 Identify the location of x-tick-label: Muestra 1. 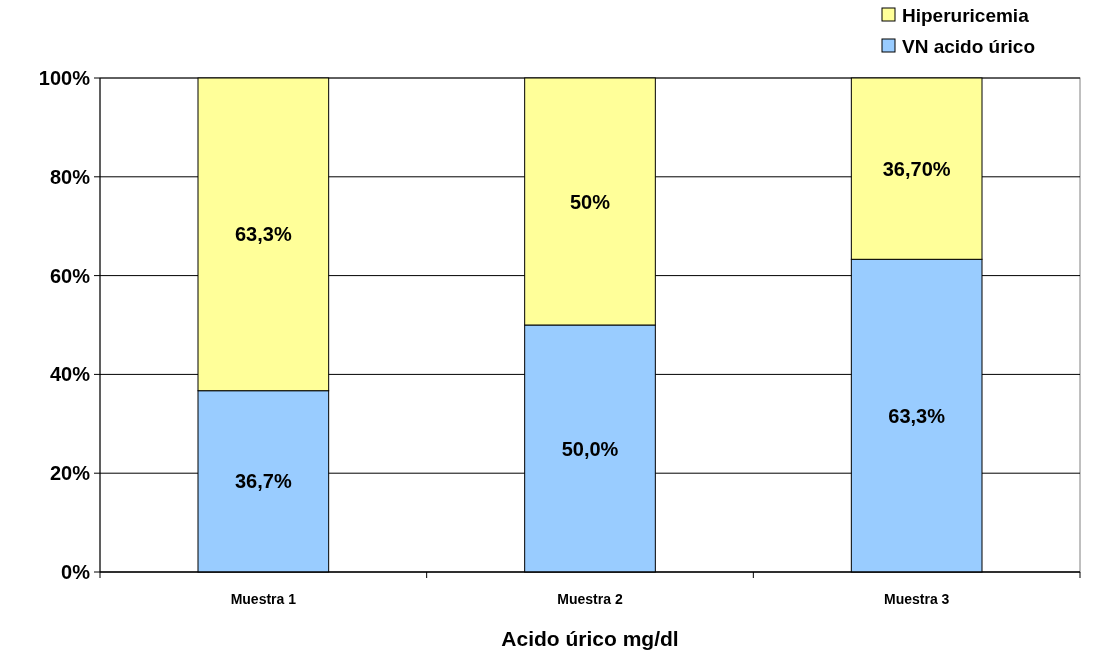
(263, 599).